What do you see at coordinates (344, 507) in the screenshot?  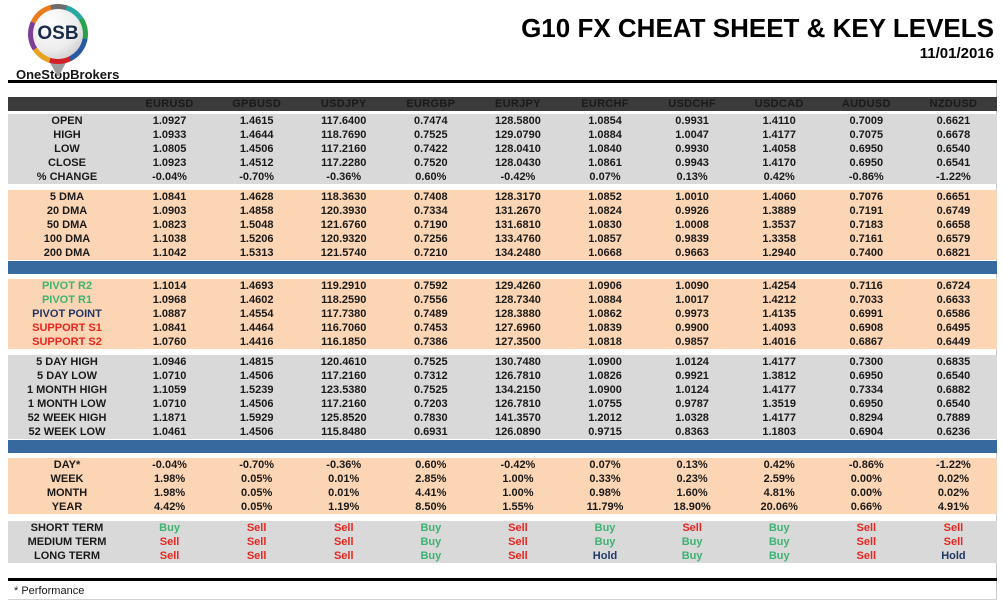 I see `value-cell: 1.19%` at bounding box center [344, 507].